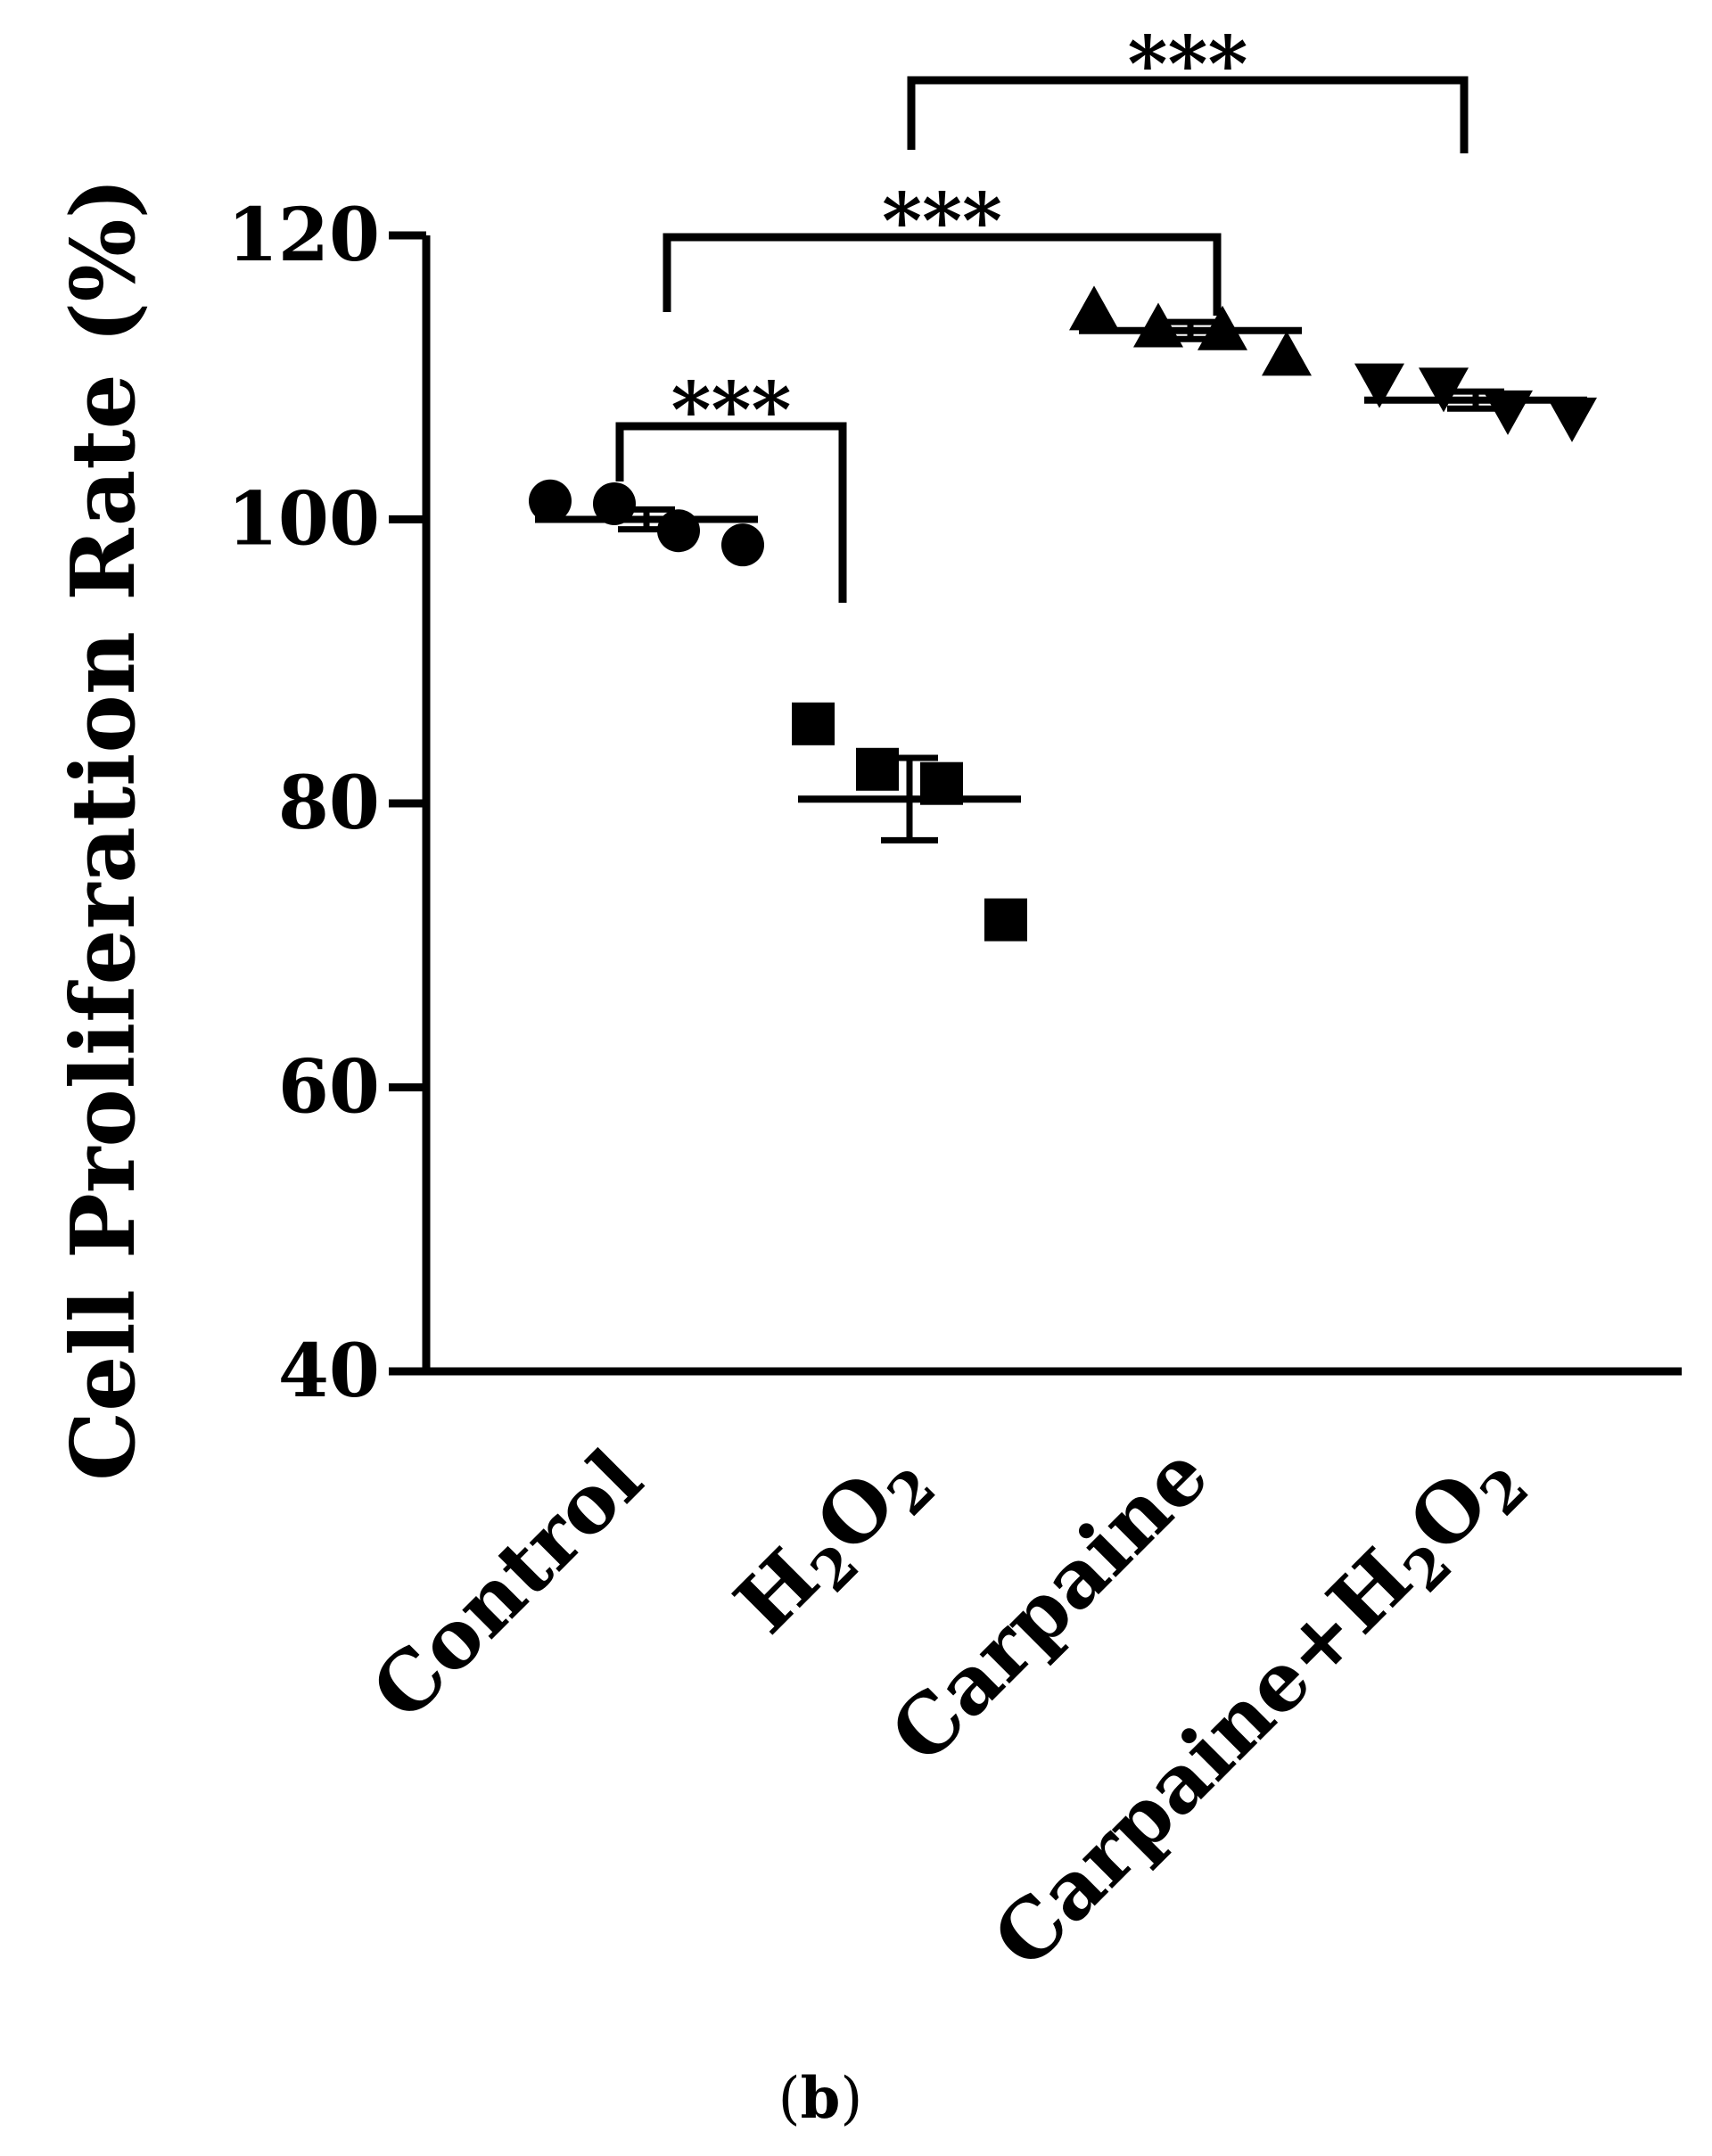 This screenshot has height=2156, width=1712. I want to click on figure-label-letter: b, so click(821, 2098).